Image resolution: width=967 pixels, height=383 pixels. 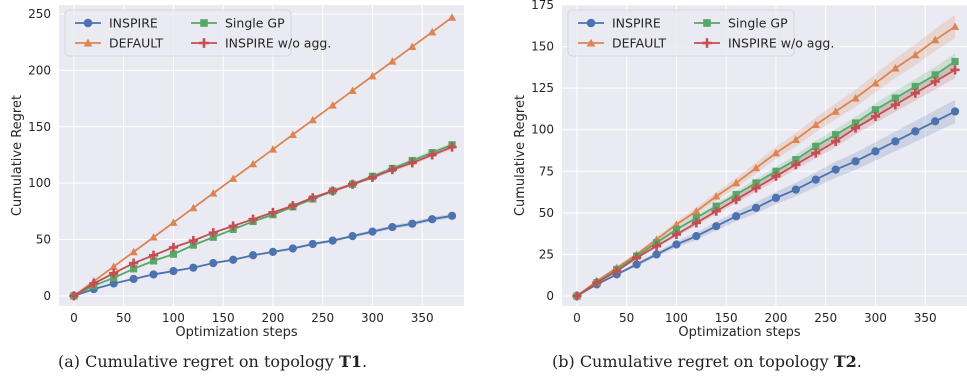 What do you see at coordinates (550, 296) in the screenshot?
I see `y-tick-label: 0` at bounding box center [550, 296].